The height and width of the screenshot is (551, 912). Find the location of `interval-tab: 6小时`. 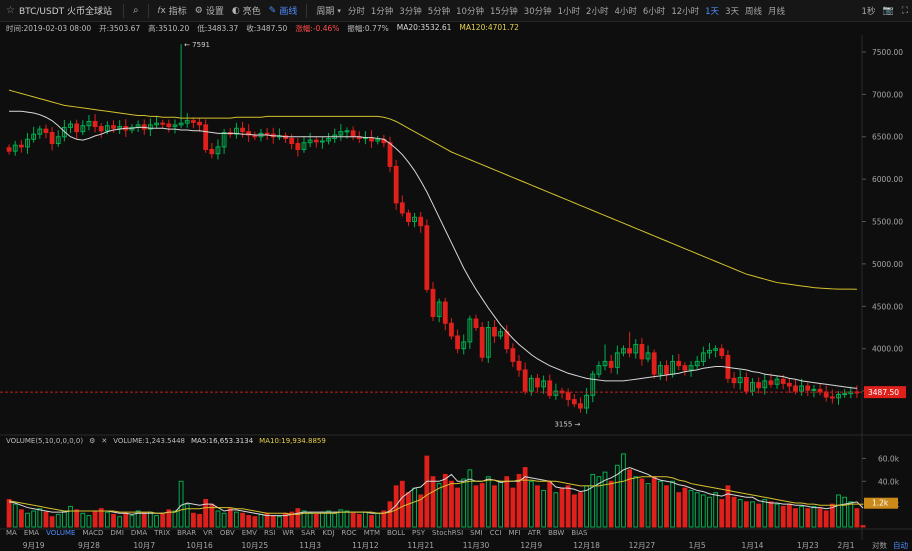

interval-tab: 6小时 is located at coordinates (654, 11).